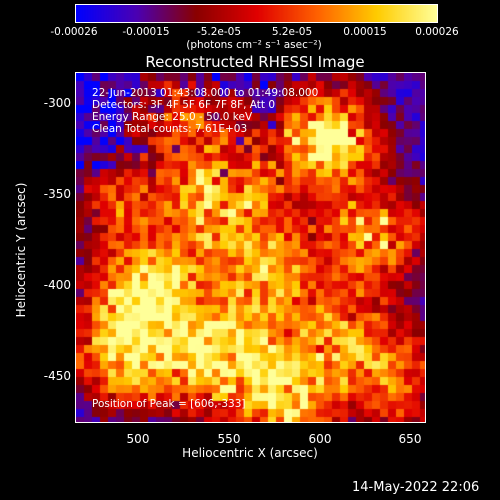  What do you see at coordinates (437, 32) in the screenshot?
I see `colorbar-tick: 0.00026` at bounding box center [437, 32].